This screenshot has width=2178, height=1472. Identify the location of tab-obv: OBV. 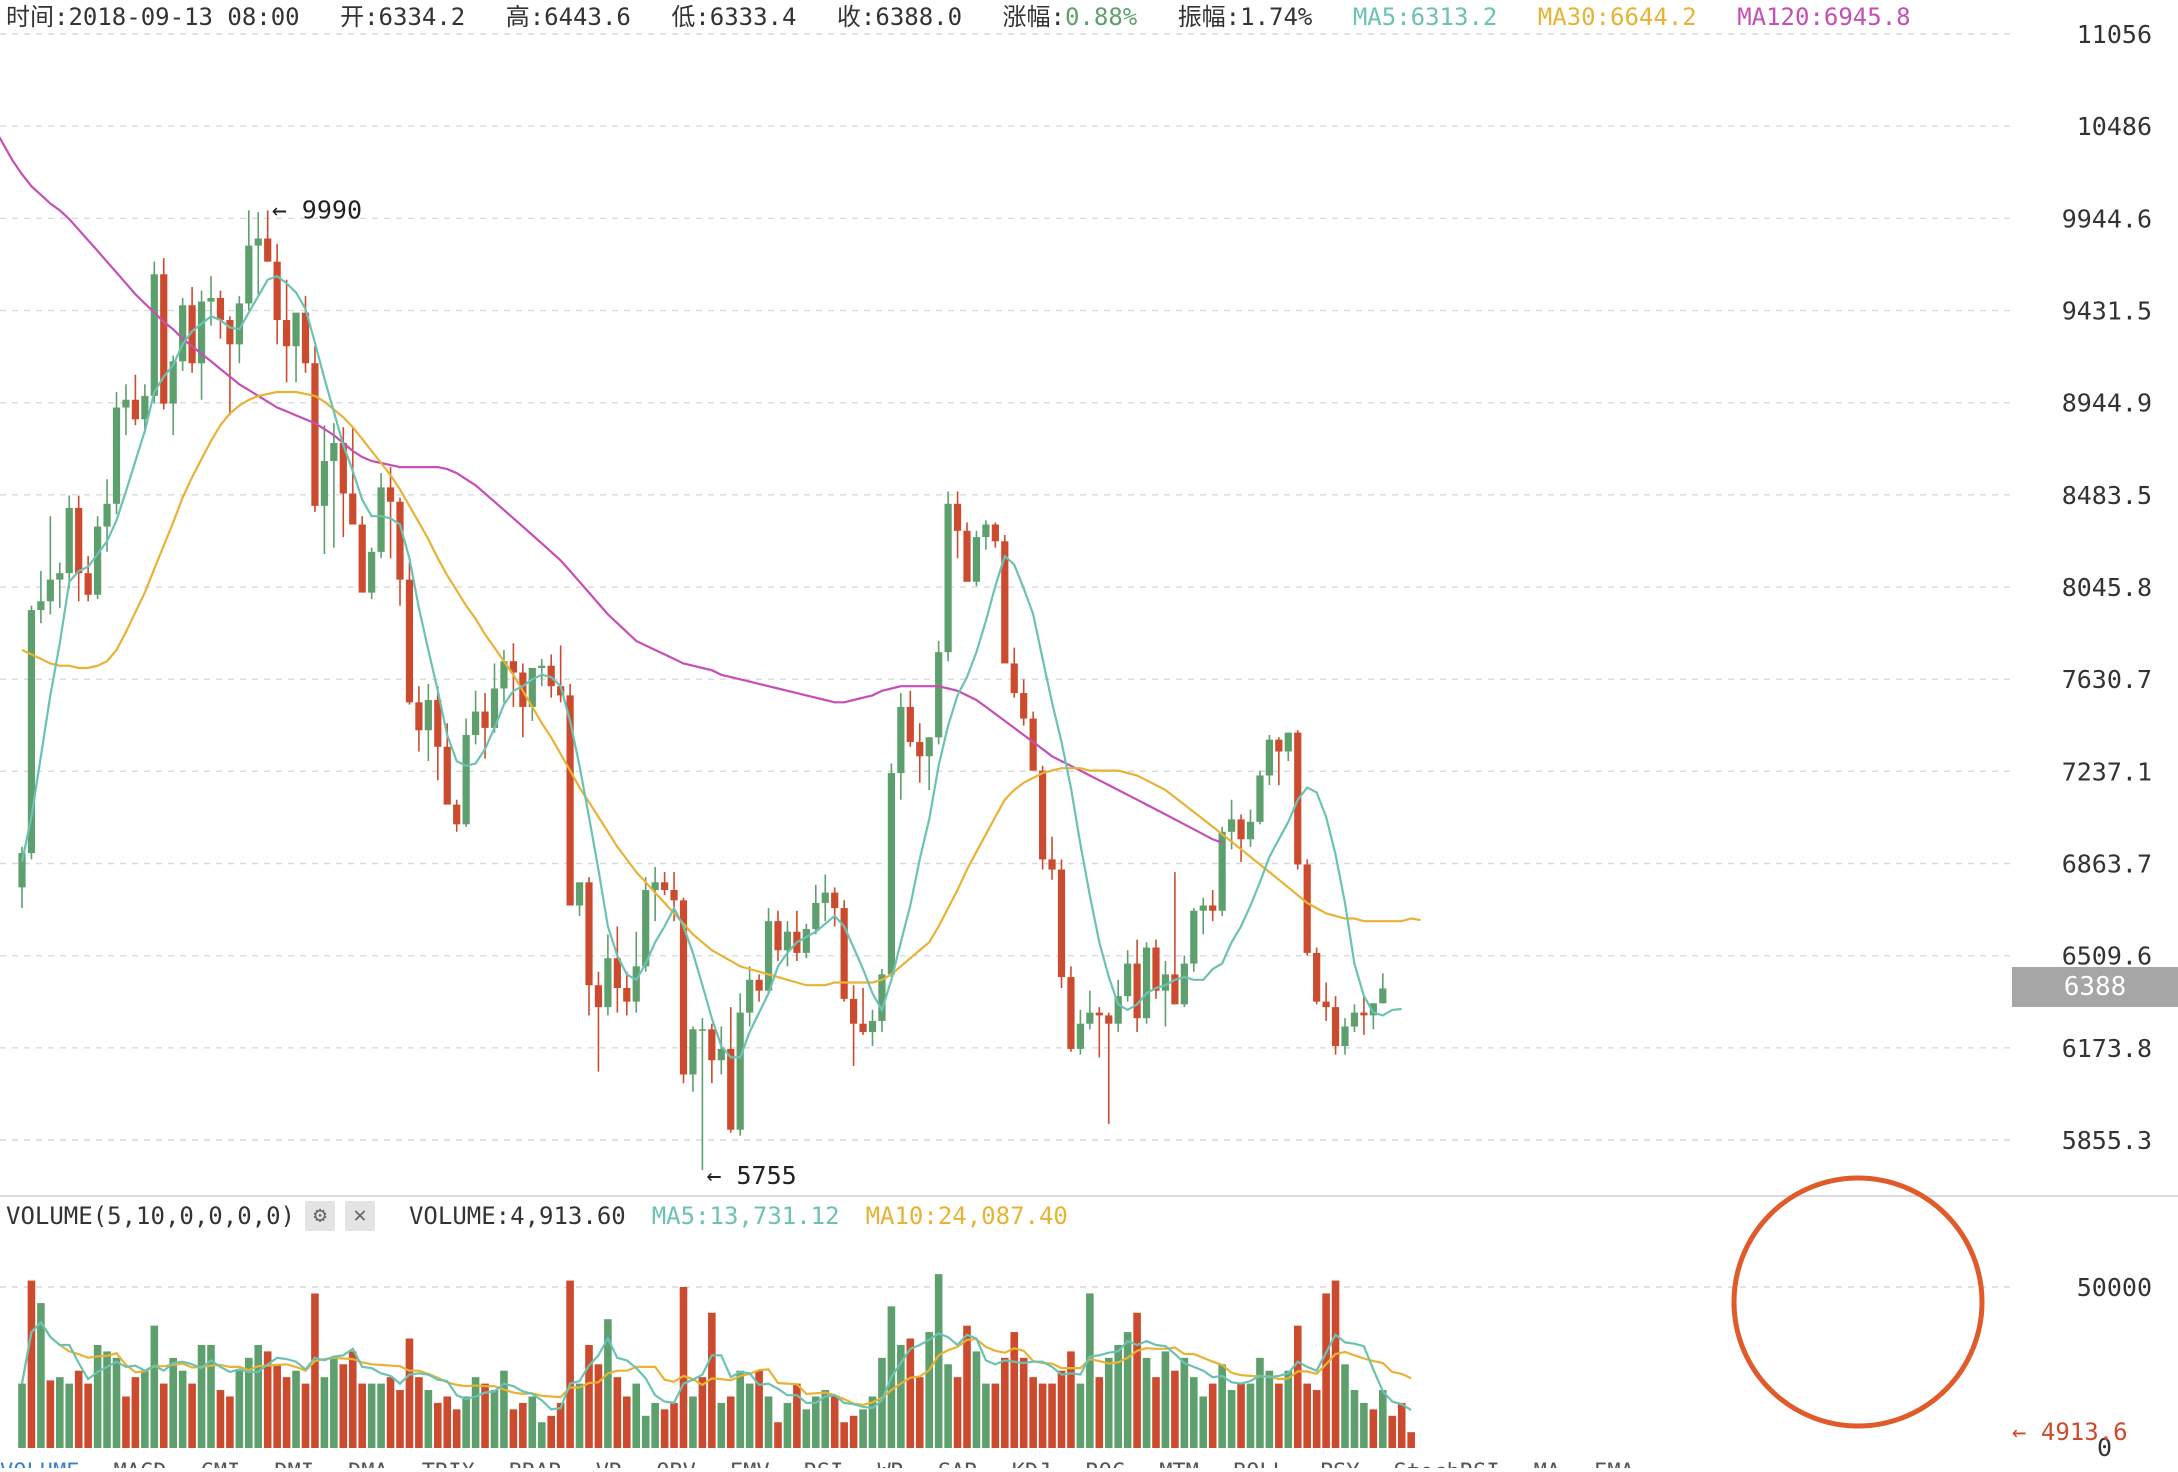
(676, 1464).